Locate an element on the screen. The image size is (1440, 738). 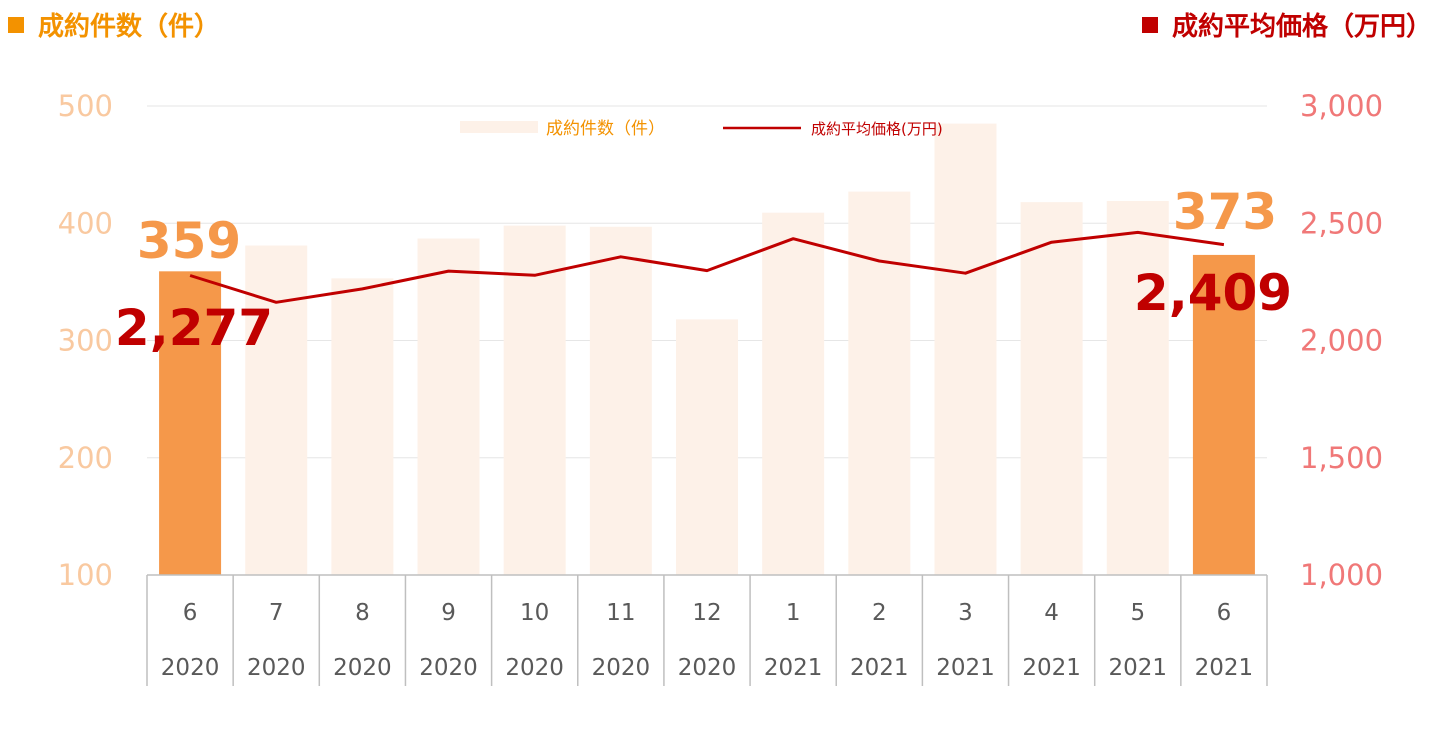
legend-bar-swatch is located at coordinates (499, 127).